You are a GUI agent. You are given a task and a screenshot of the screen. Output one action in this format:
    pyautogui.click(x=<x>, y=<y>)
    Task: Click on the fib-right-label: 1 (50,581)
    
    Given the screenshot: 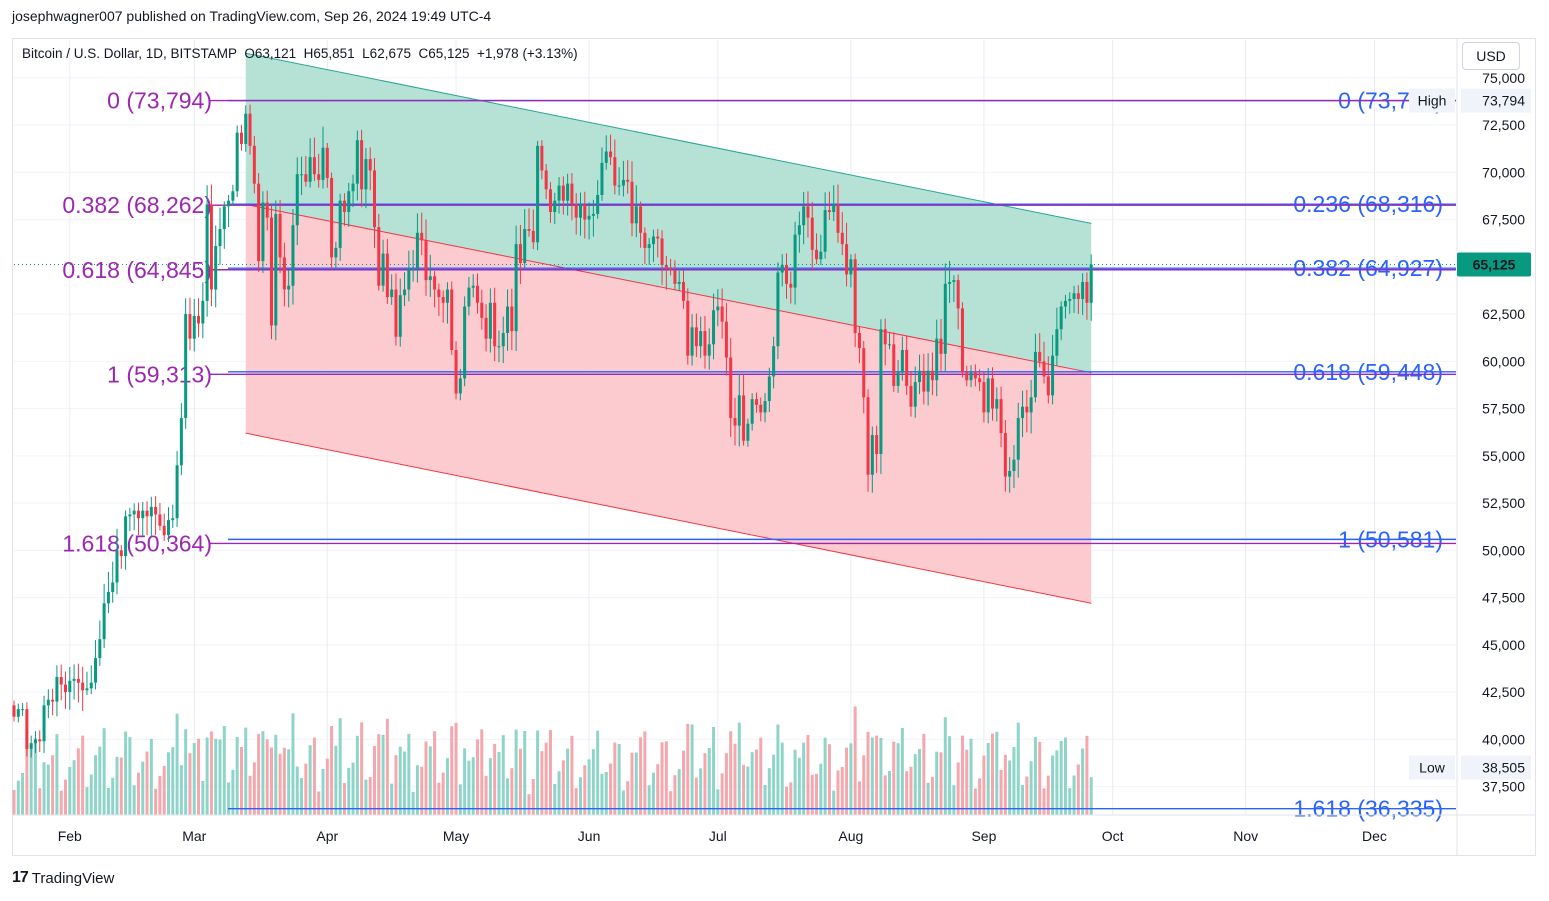 What is the action you would take?
    pyautogui.click(x=1390, y=539)
    